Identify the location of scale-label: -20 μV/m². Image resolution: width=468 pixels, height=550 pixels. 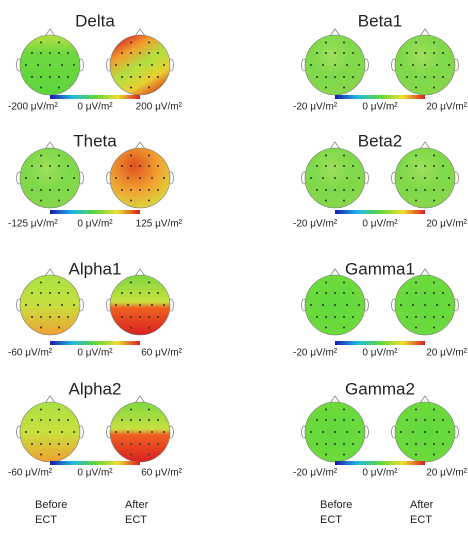
(315, 353).